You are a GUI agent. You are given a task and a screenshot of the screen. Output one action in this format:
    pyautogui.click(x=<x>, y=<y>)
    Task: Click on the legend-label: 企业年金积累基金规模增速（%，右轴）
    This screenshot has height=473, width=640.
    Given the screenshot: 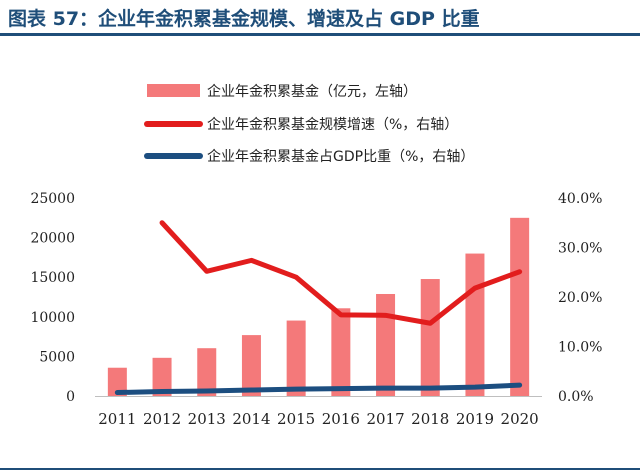 What is the action you would take?
    pyautogui.click(x=332, y=124)
    